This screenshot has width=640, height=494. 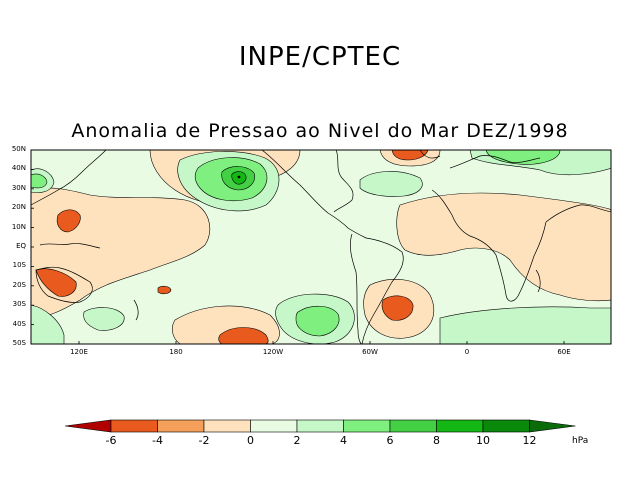 What do you see at coordinates (397, 308) in the screenshot?
I see `neg-core-south-atlantic` at bounding box center [397, 308].